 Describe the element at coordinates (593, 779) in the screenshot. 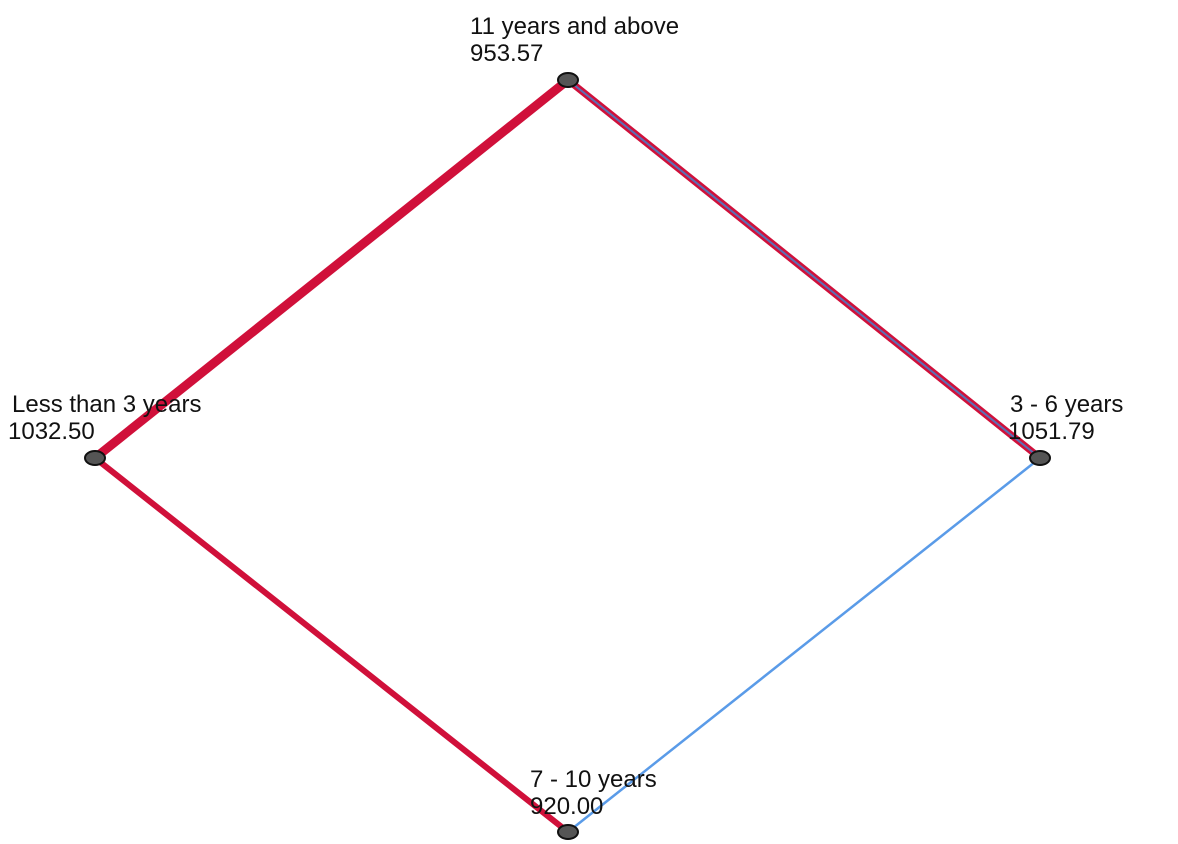

I see `node-label: 7 - 10 years` at that location.